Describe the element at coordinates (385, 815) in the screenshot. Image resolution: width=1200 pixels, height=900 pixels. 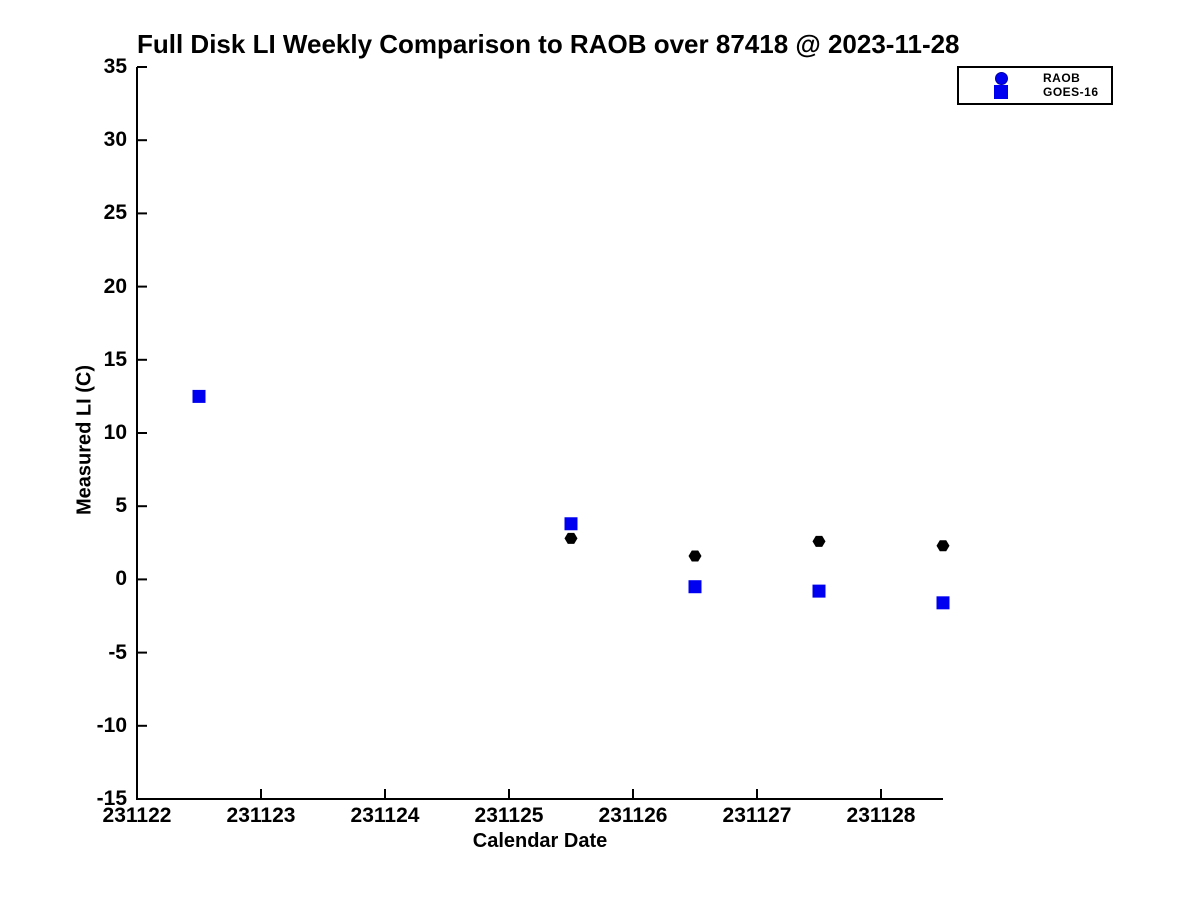
I see `x-tick-label: 231124` at that location.